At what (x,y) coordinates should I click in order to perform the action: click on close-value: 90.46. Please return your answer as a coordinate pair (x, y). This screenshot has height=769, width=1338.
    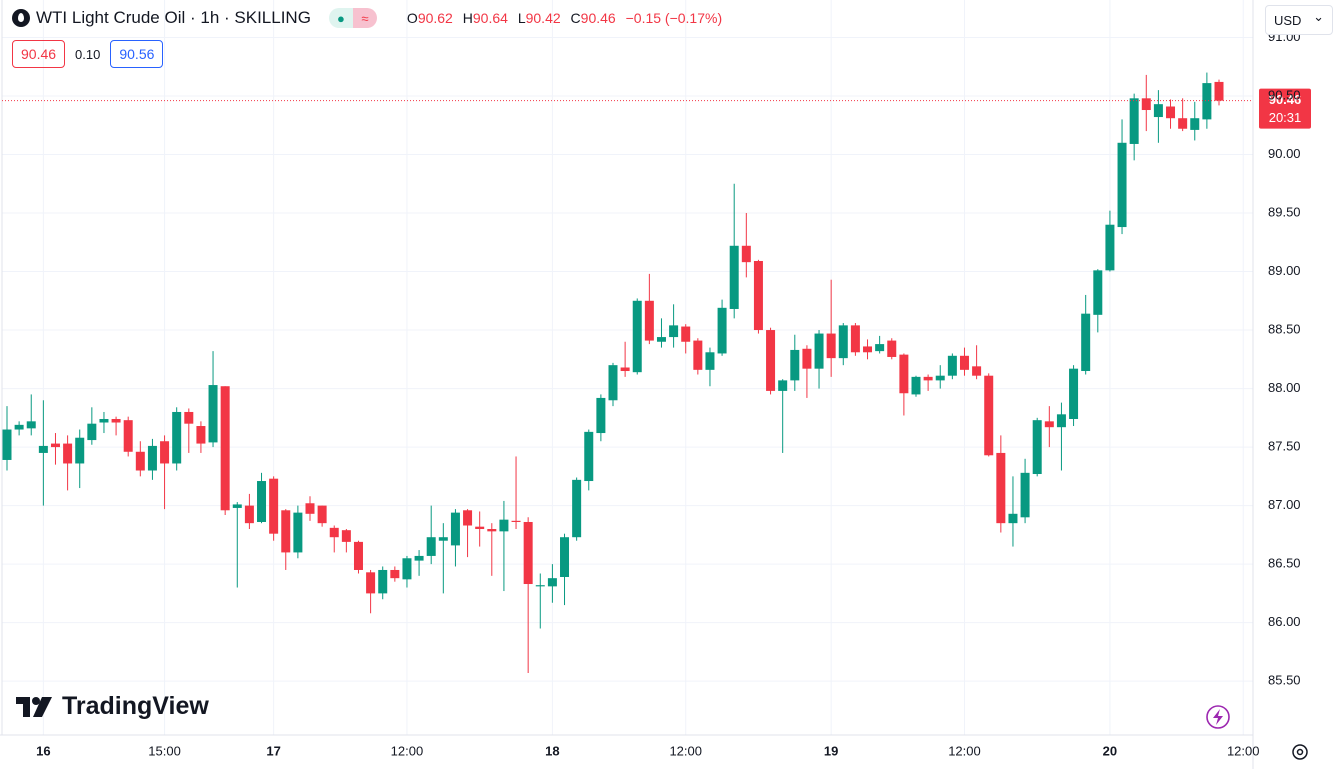
    Looking at the image, I should click on (598, 18).